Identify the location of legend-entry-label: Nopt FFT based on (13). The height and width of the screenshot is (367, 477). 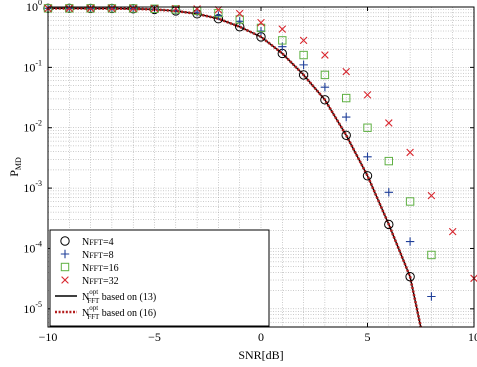
(119, 296).